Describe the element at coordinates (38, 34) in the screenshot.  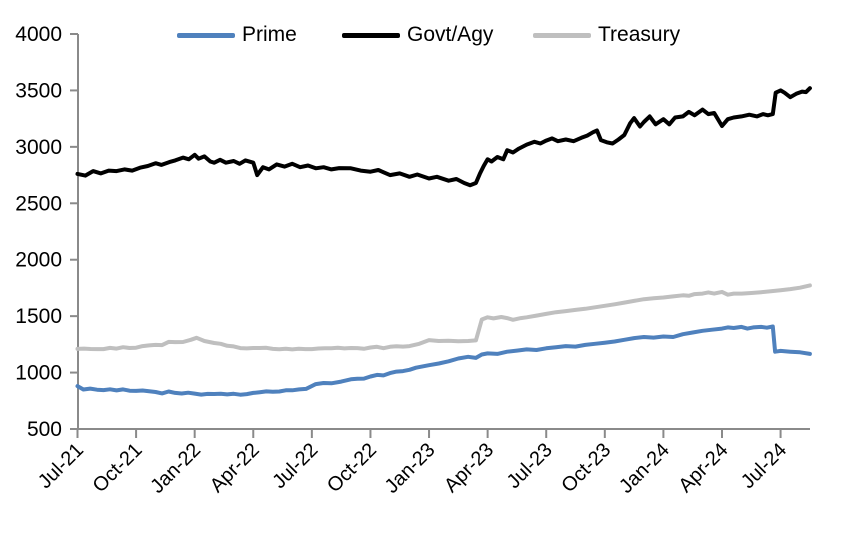
I see `y-tick-label: 4000` at that location.